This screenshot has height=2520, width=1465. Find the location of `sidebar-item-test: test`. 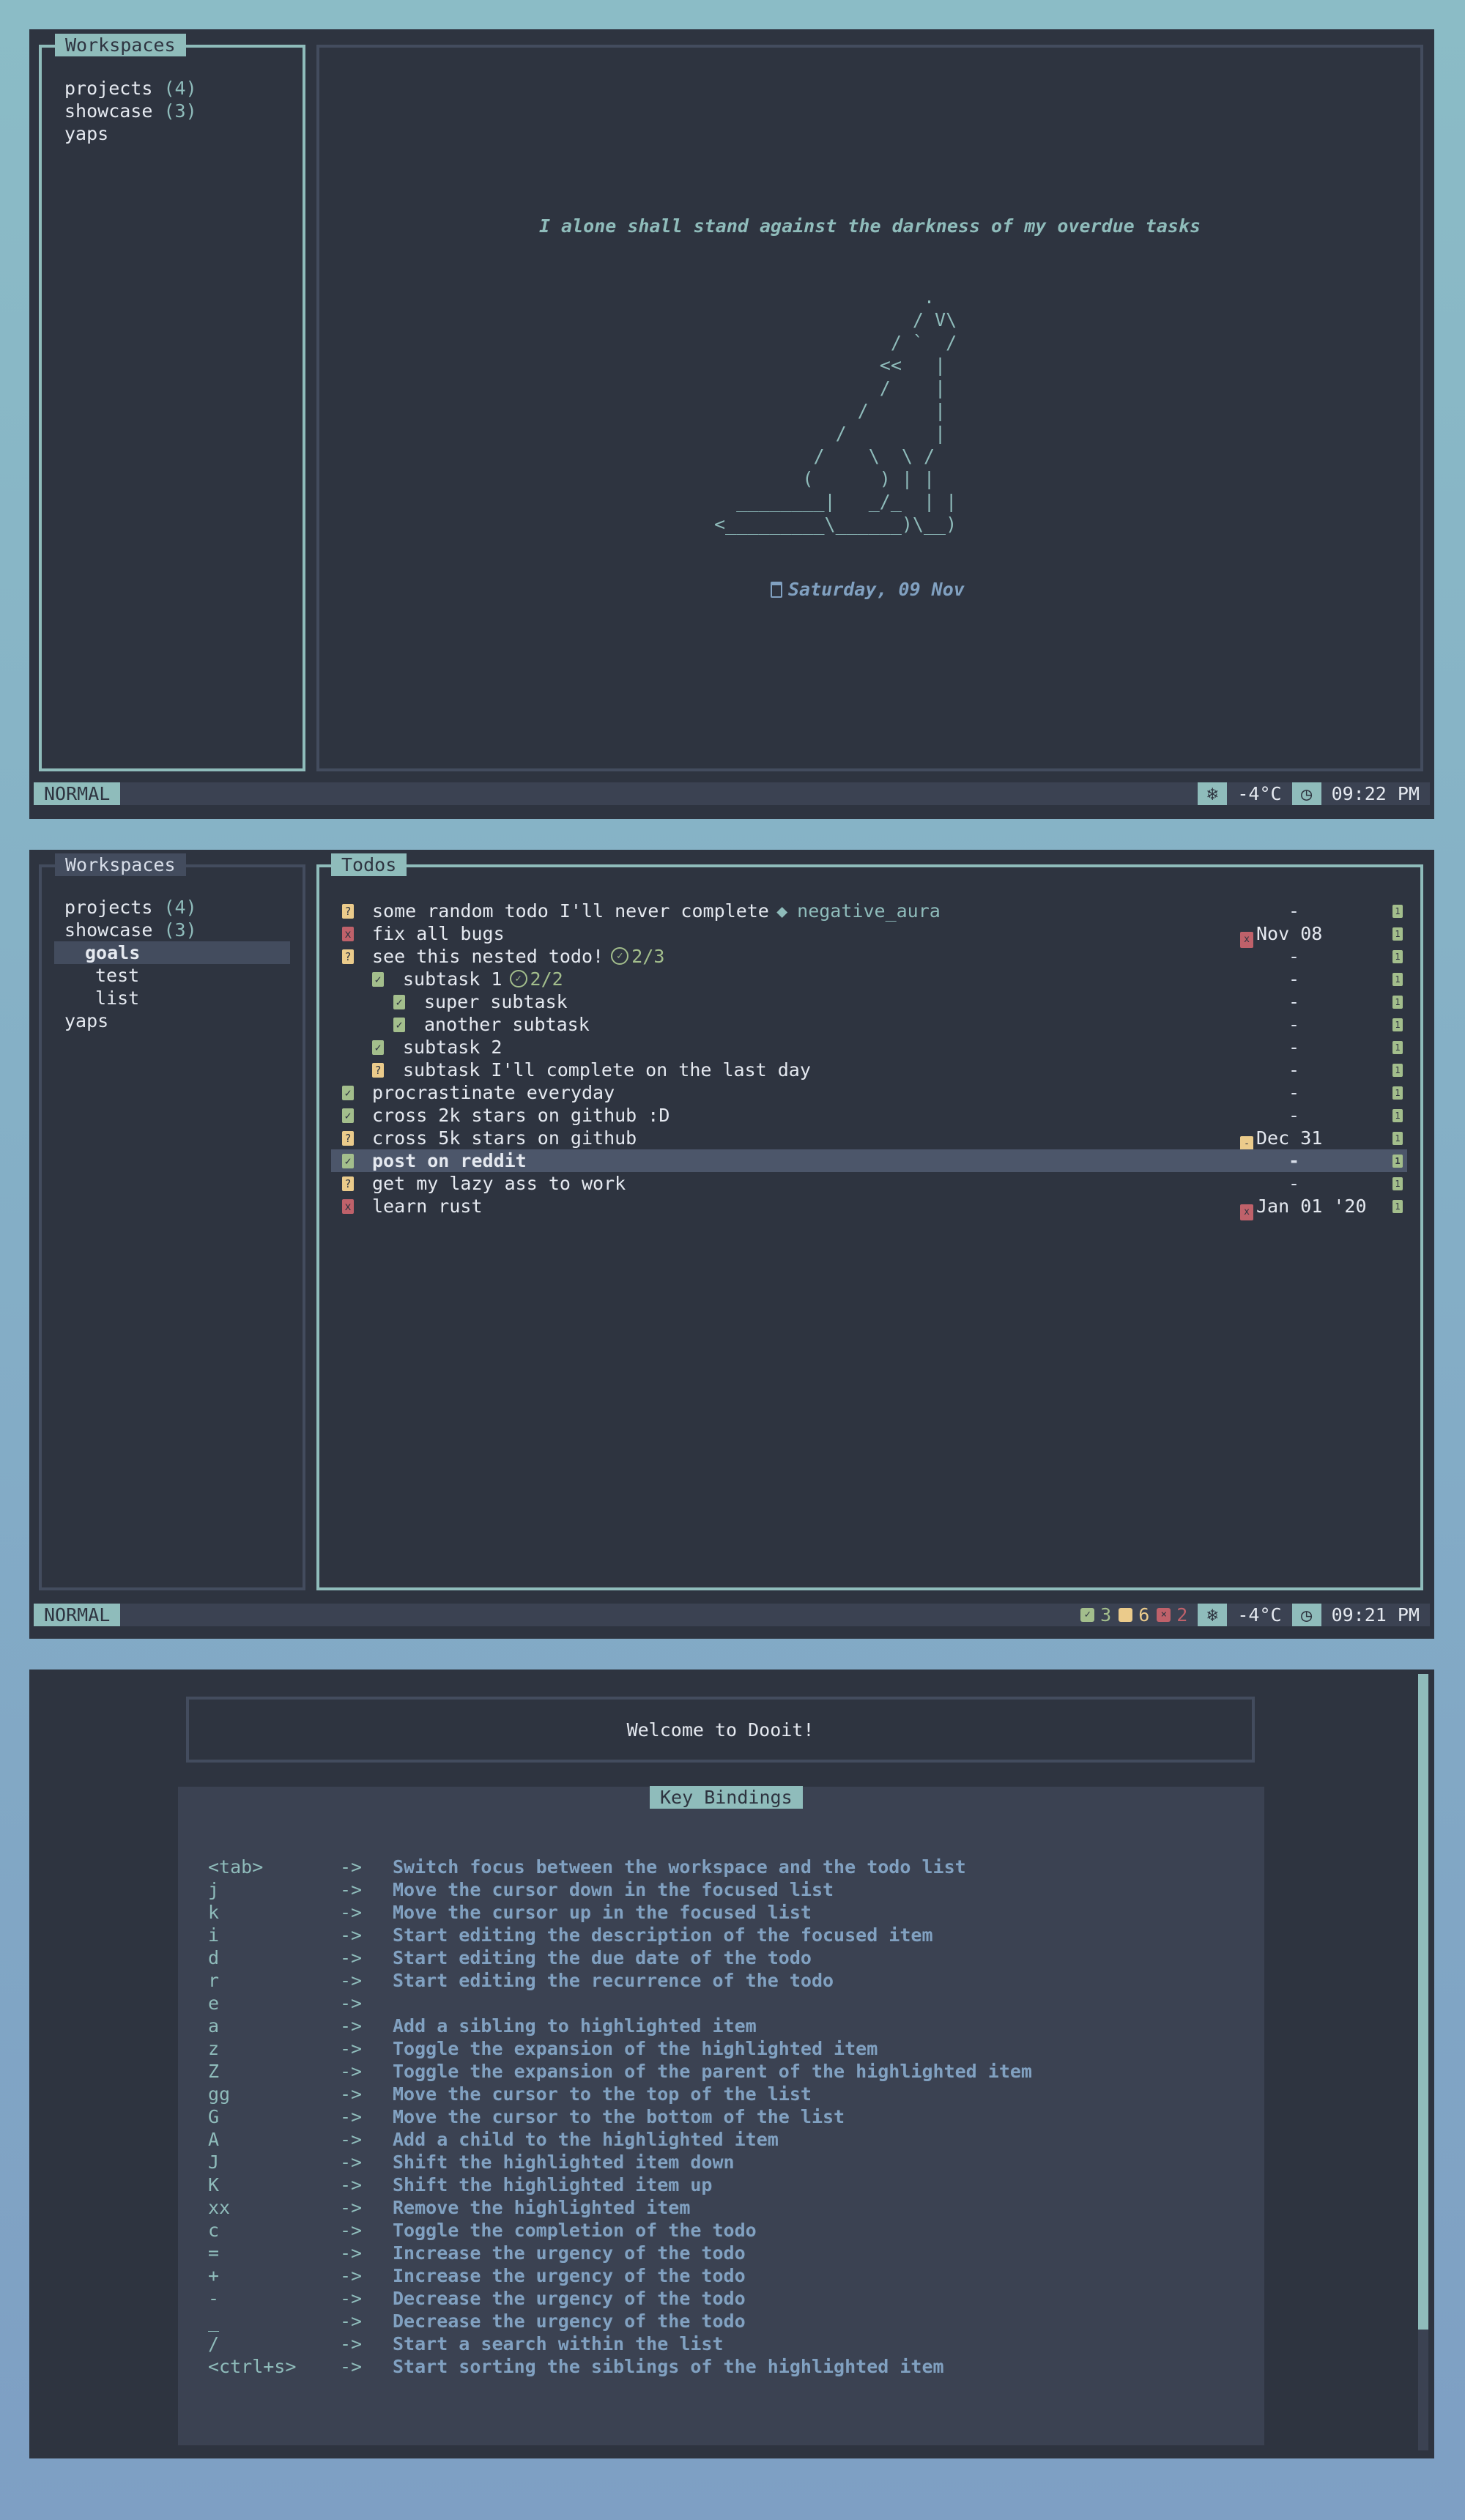

sidebar-item-test: test is located at coordinates (117, 975).